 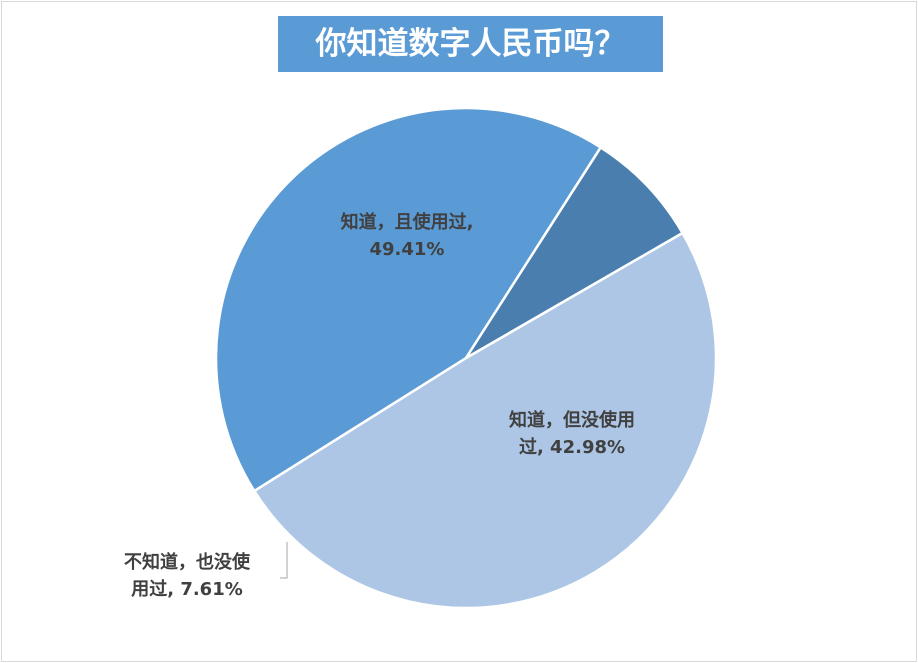 I want to click on leader-line-unknown, so click(x=284, y=560).